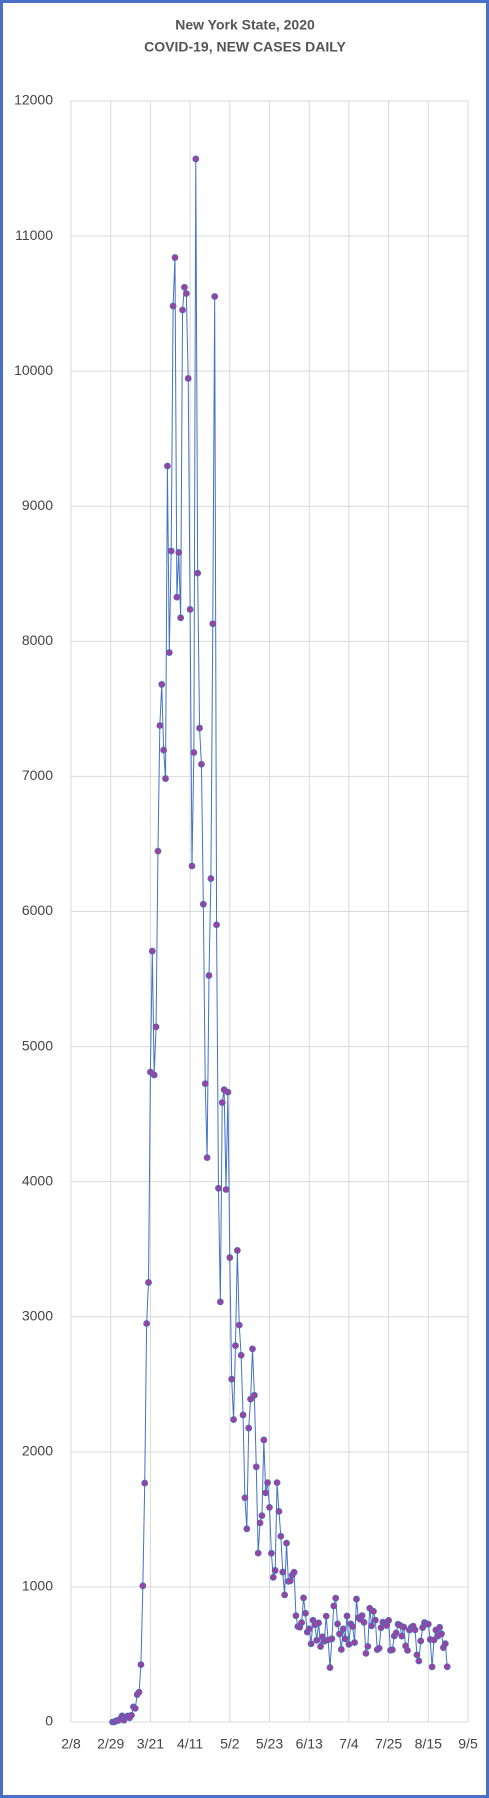  I want to click on y-tick-label: 4000, so click(37, 1180).